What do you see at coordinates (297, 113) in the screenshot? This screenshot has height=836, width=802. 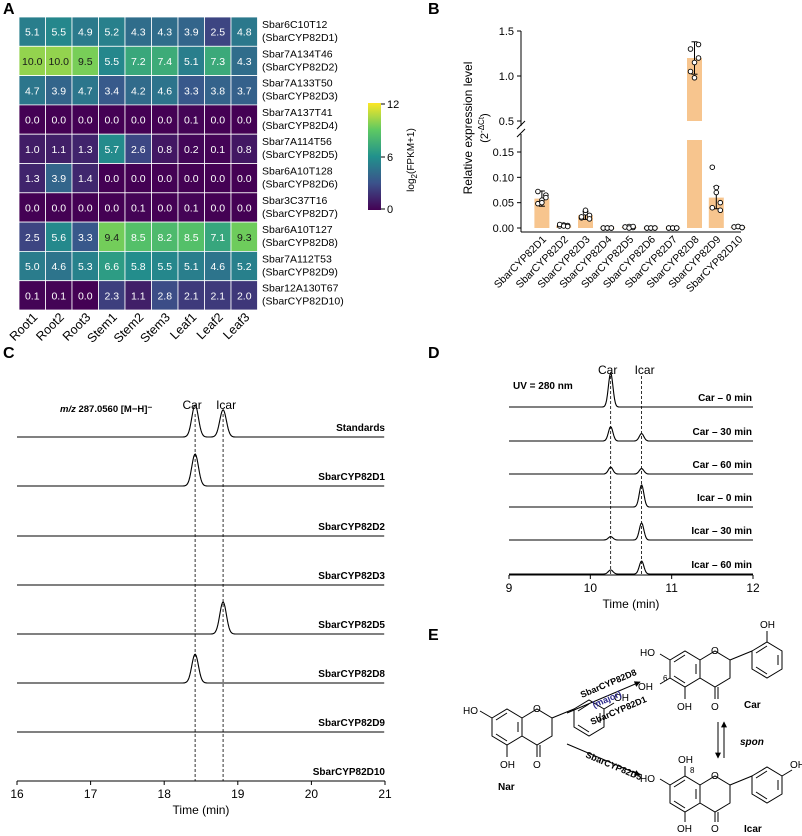 I see `heatmap-row-id: Sbar7A137T41` at bounding box center [297, 113].